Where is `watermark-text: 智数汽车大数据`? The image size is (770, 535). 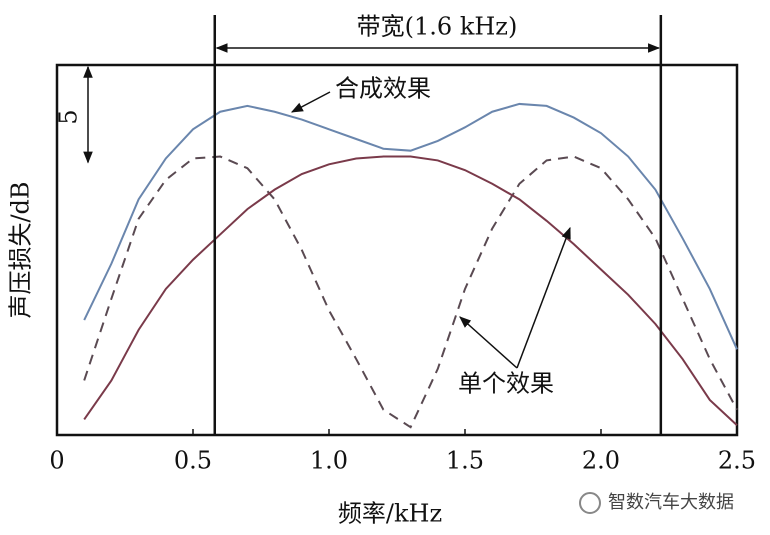
watermark-text: 智数汽车大数据 is located at coordinates (671, 502).